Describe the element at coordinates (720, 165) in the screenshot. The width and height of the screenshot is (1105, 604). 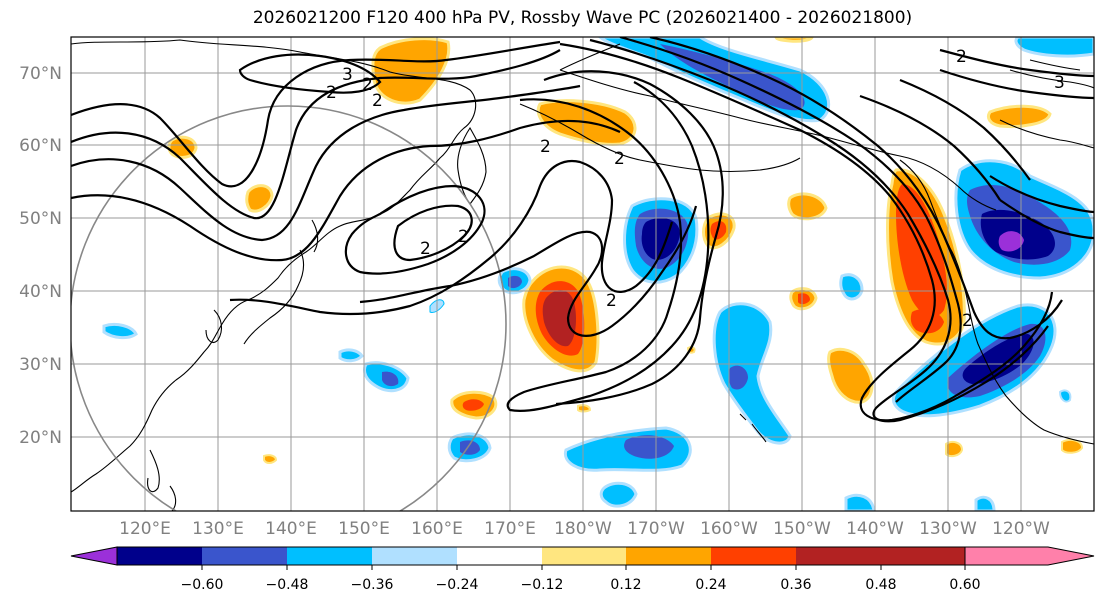
I see `coastline-aleutians` at that location.